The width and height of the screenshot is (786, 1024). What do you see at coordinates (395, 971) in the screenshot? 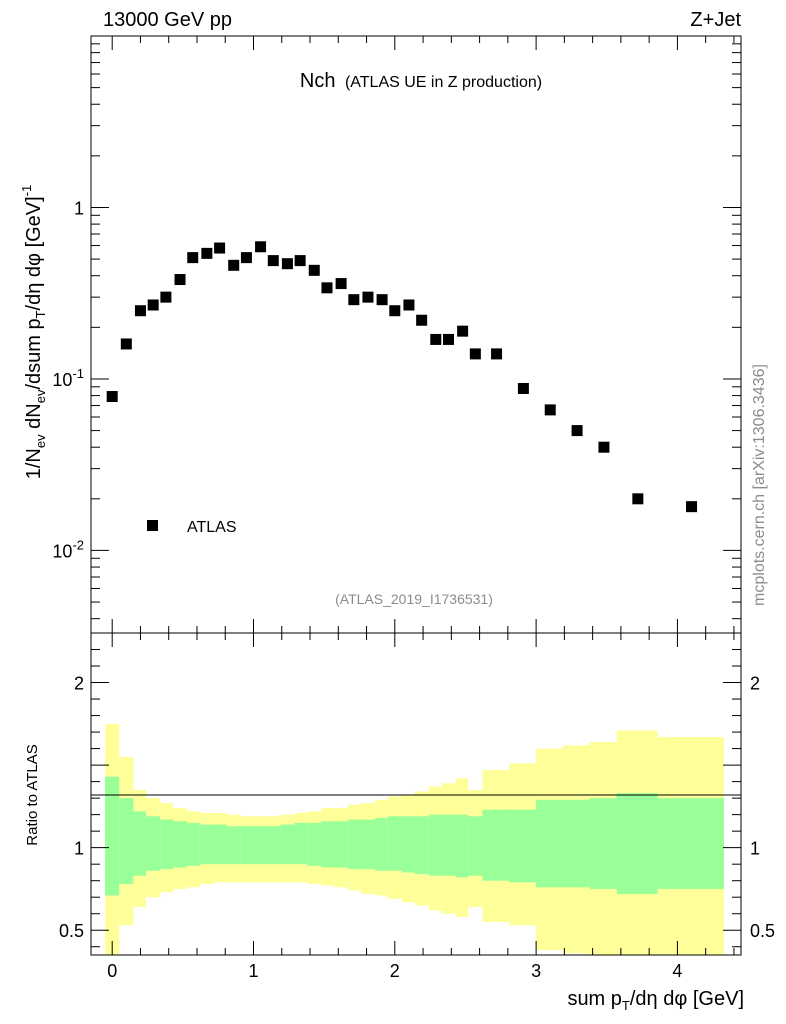
I see `x-tick-label: 2` at bounding box center [395, 971].